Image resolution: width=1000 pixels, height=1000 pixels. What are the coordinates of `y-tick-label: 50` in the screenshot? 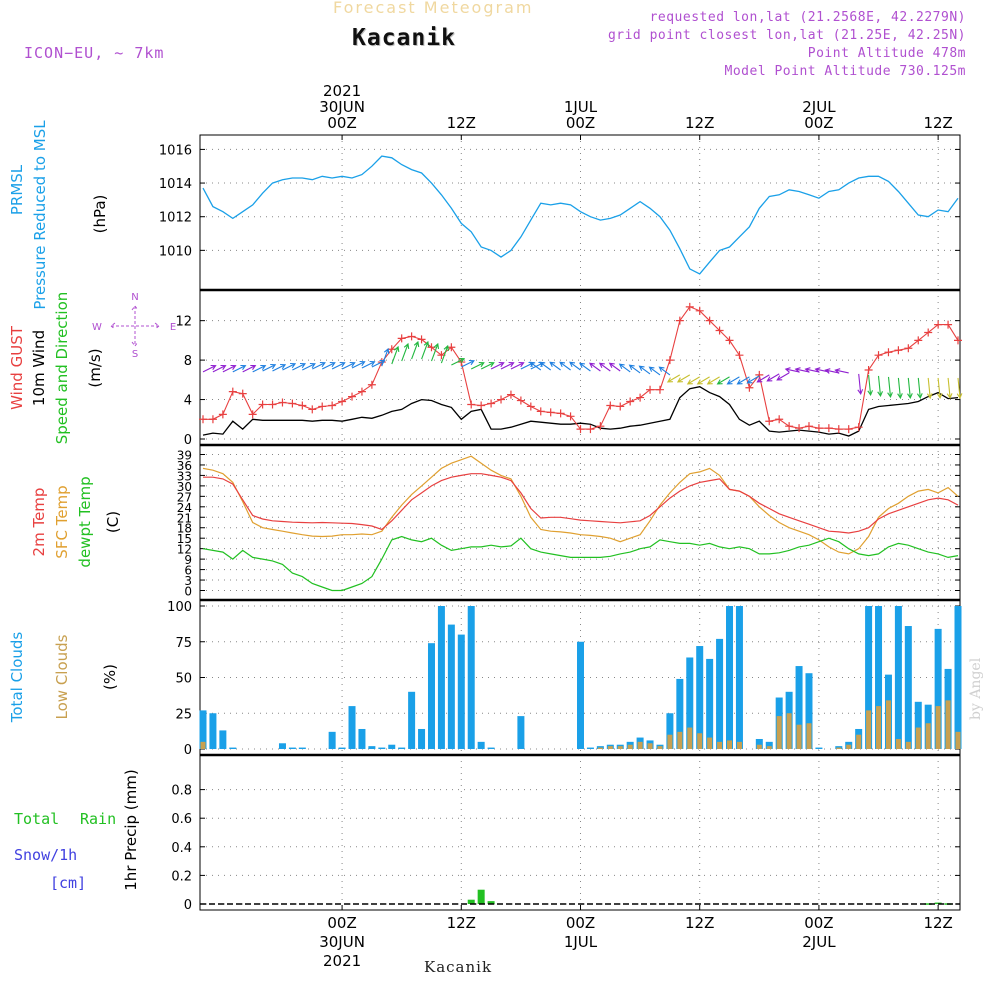 It's located at (183, 679).